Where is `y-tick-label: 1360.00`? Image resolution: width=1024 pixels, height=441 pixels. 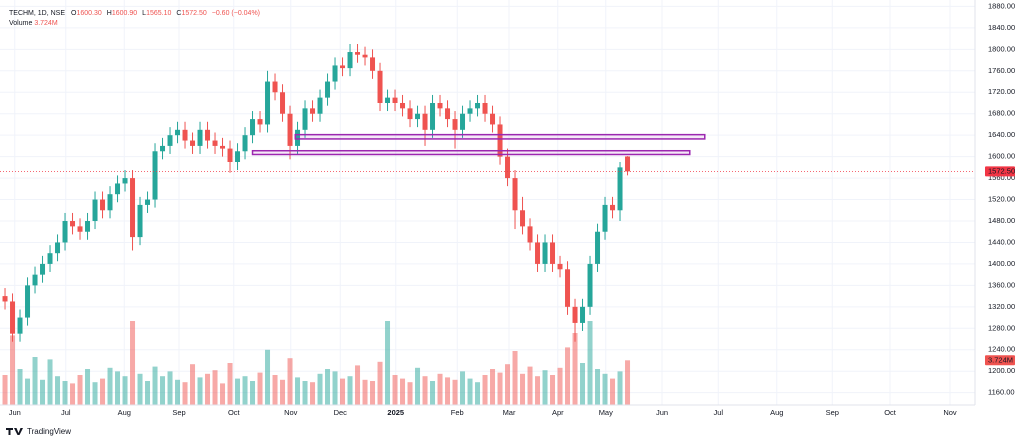 y-tick-label: 1360.00 is located at coordinates (1001, 284).